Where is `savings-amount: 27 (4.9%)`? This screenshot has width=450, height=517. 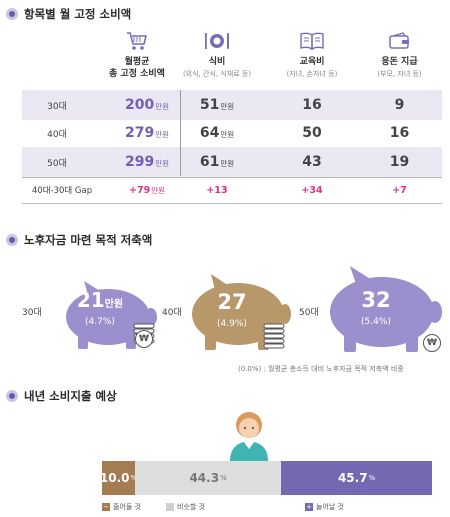
savings-amount: 27 (4.9%) is located at coordinates (232, 310).